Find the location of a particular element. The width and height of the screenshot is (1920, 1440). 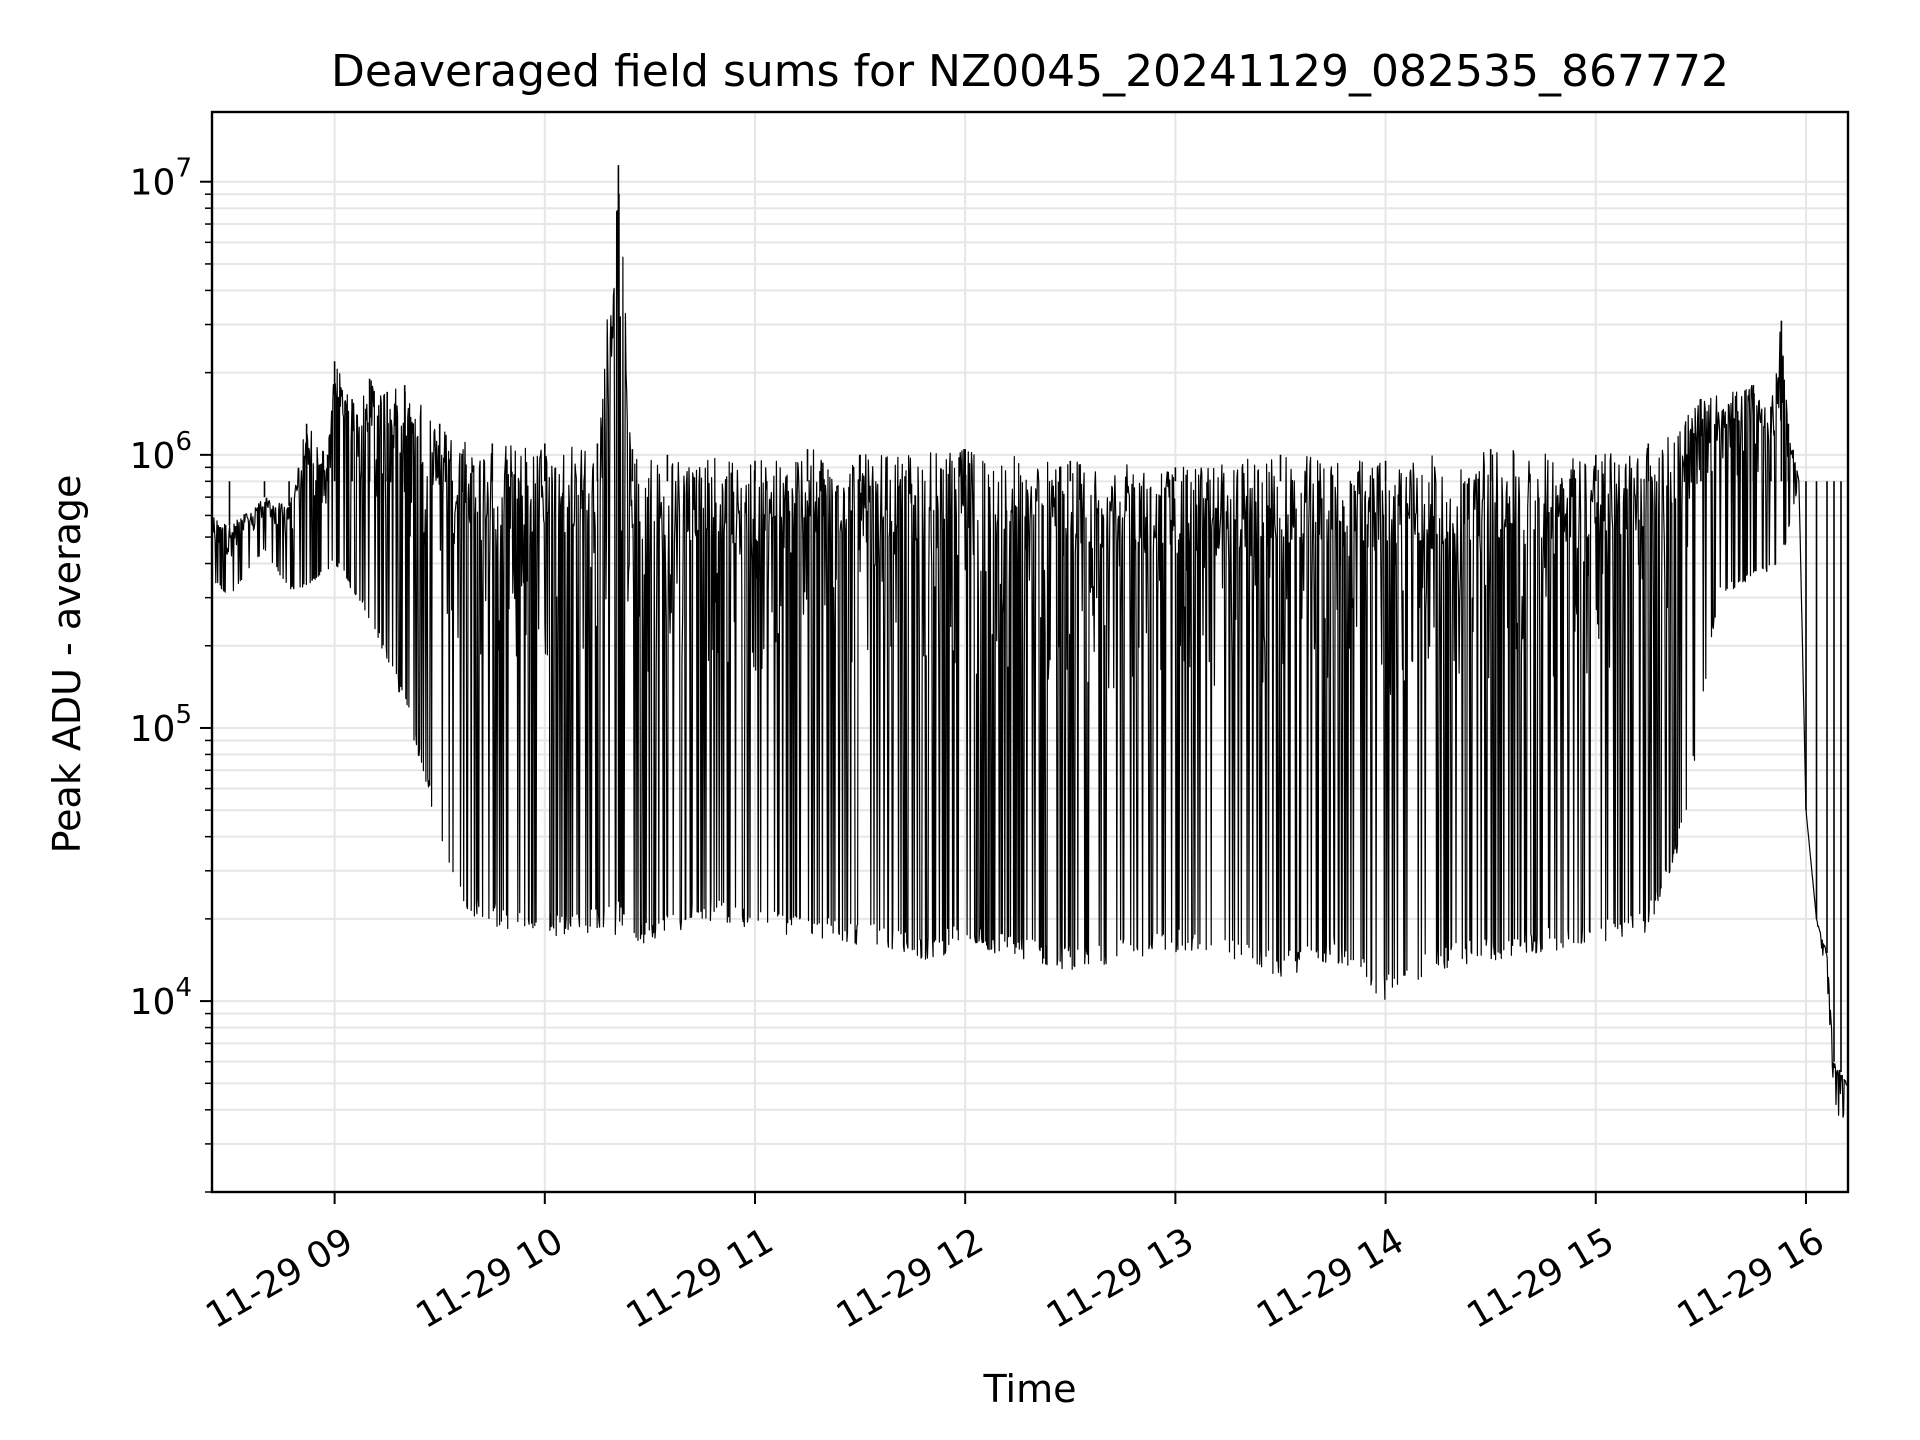

x-tick-label: 11-29 09 is located at coordinates (279, 1278).